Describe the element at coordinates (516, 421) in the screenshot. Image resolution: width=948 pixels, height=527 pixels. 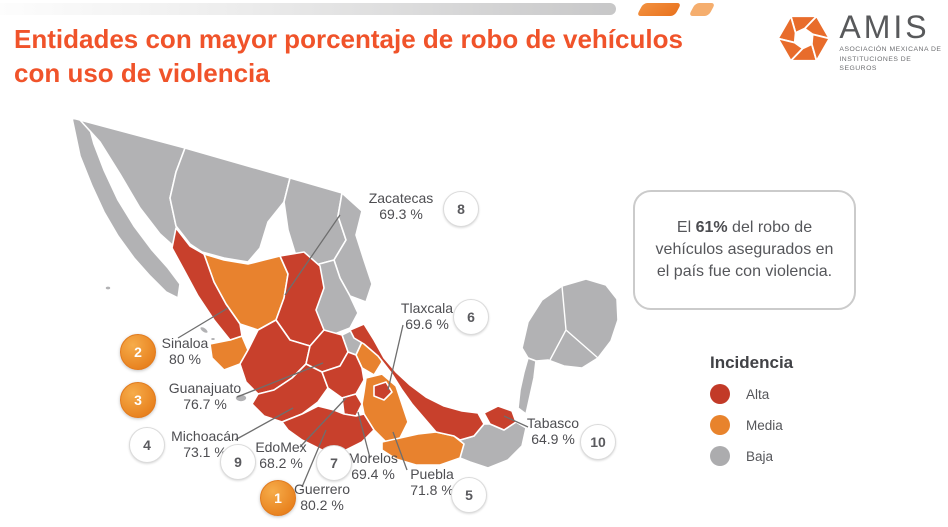
I see `leader-tabasco` at that location.